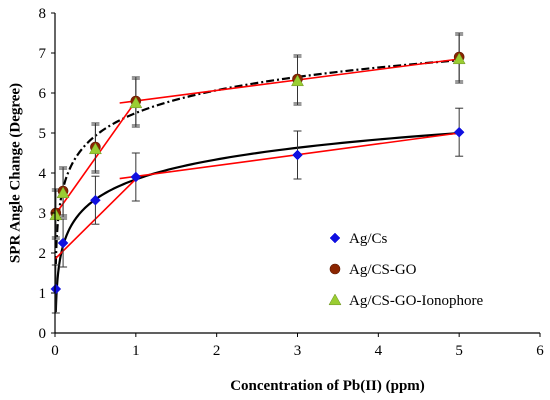 This screenshot has width=550, height=400. What do you see at coordinates (43, 254) in the screenshot?
I see `y-tick-label: 2` at bounding box center [43, 254].